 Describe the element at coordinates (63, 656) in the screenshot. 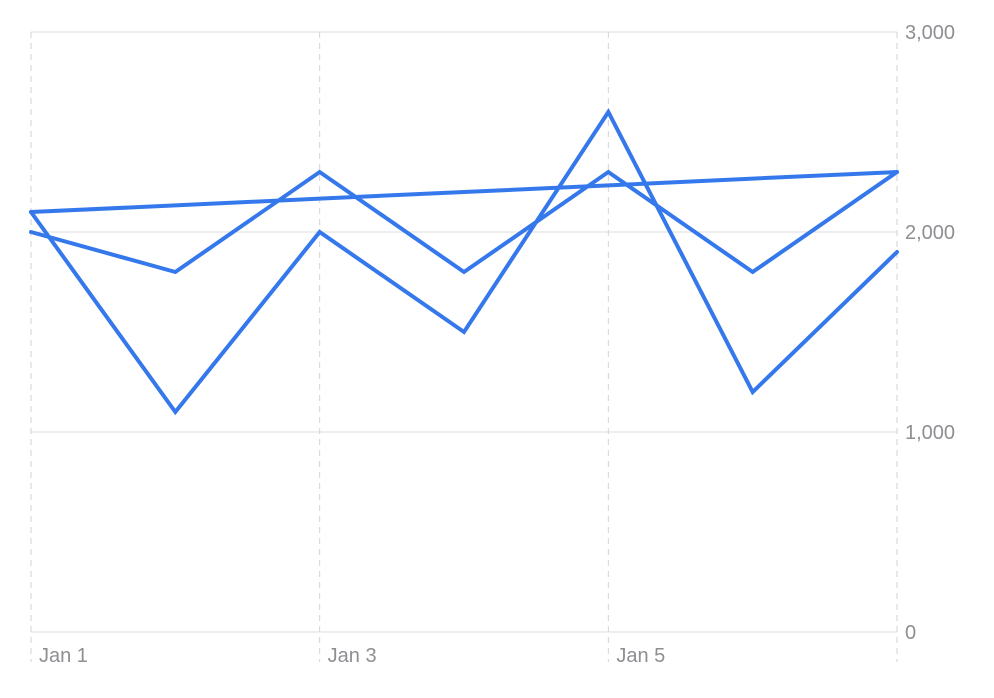

I see `x-tick-label: Jan 1` at that location.